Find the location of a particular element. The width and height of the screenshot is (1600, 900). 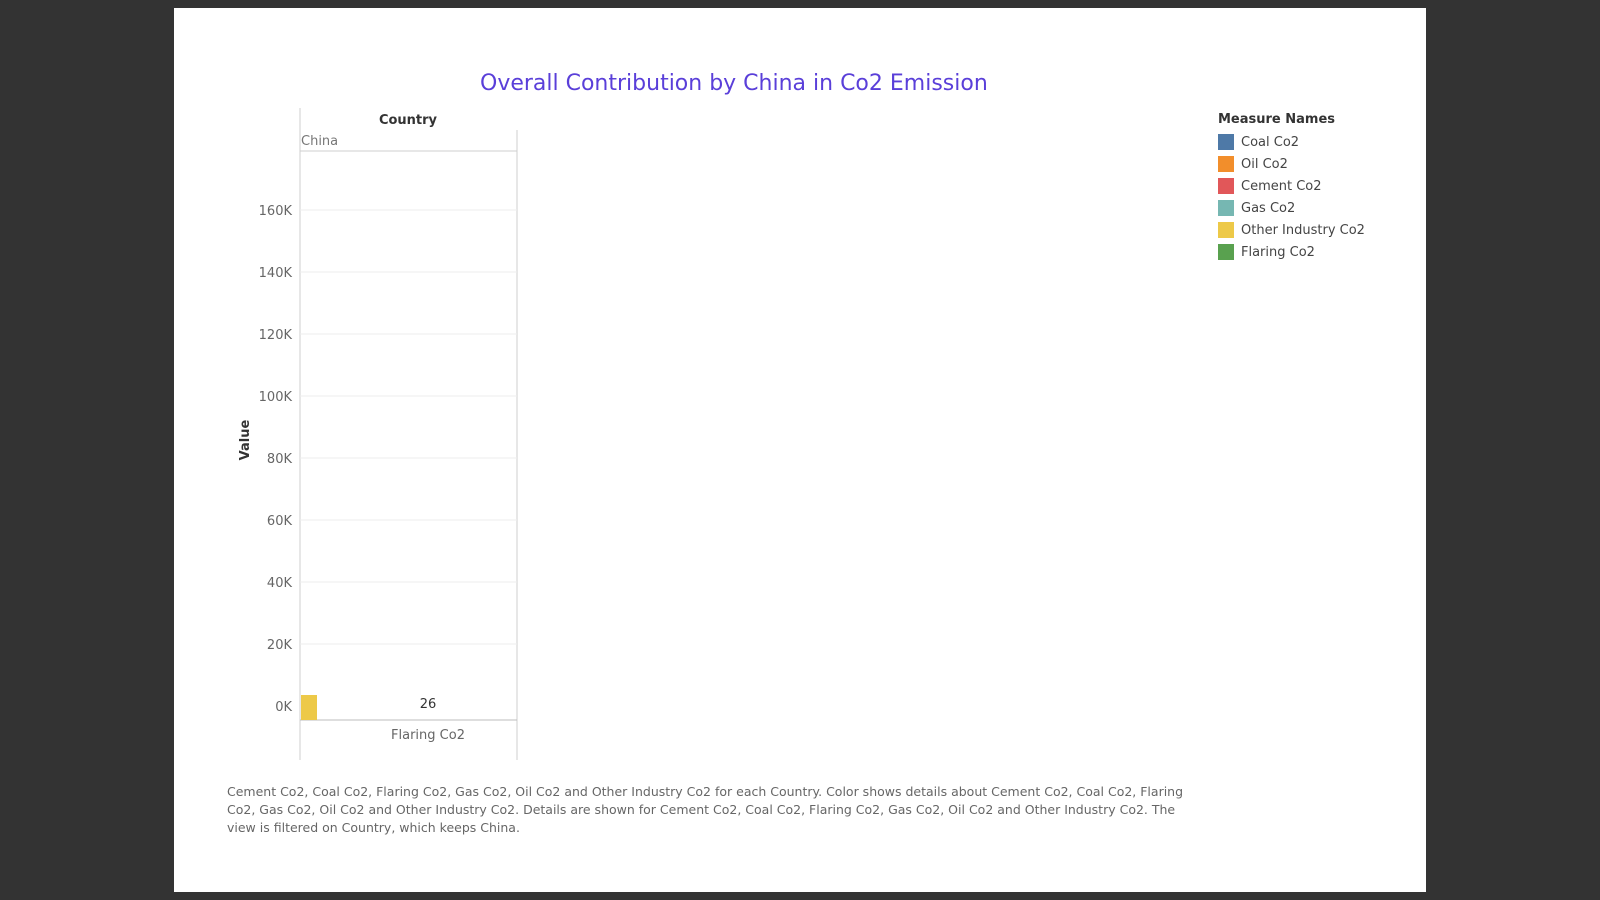

y-tick-label: 140K is located at coordinates (276, 273).